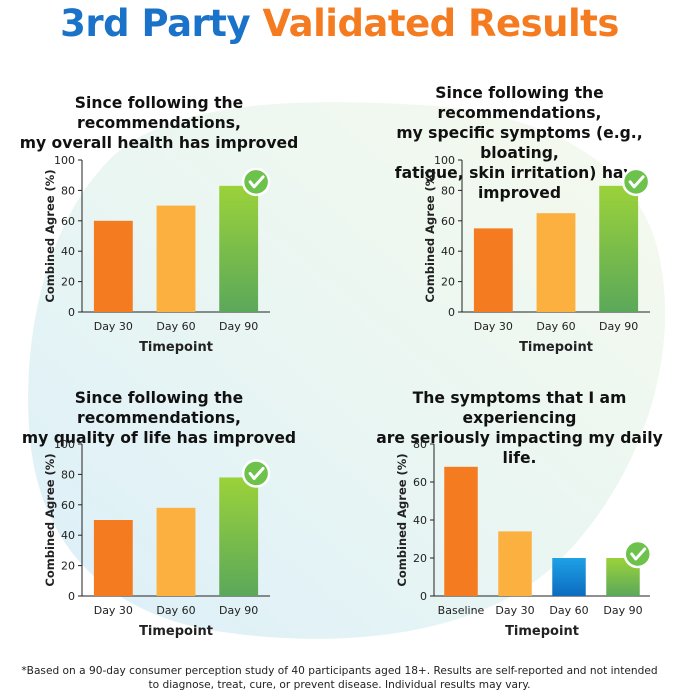  What do you see at coordinates (155, 23) in the screenshot?
I see `headline-part1: 3rd Party` at bounding box center [155, 23].